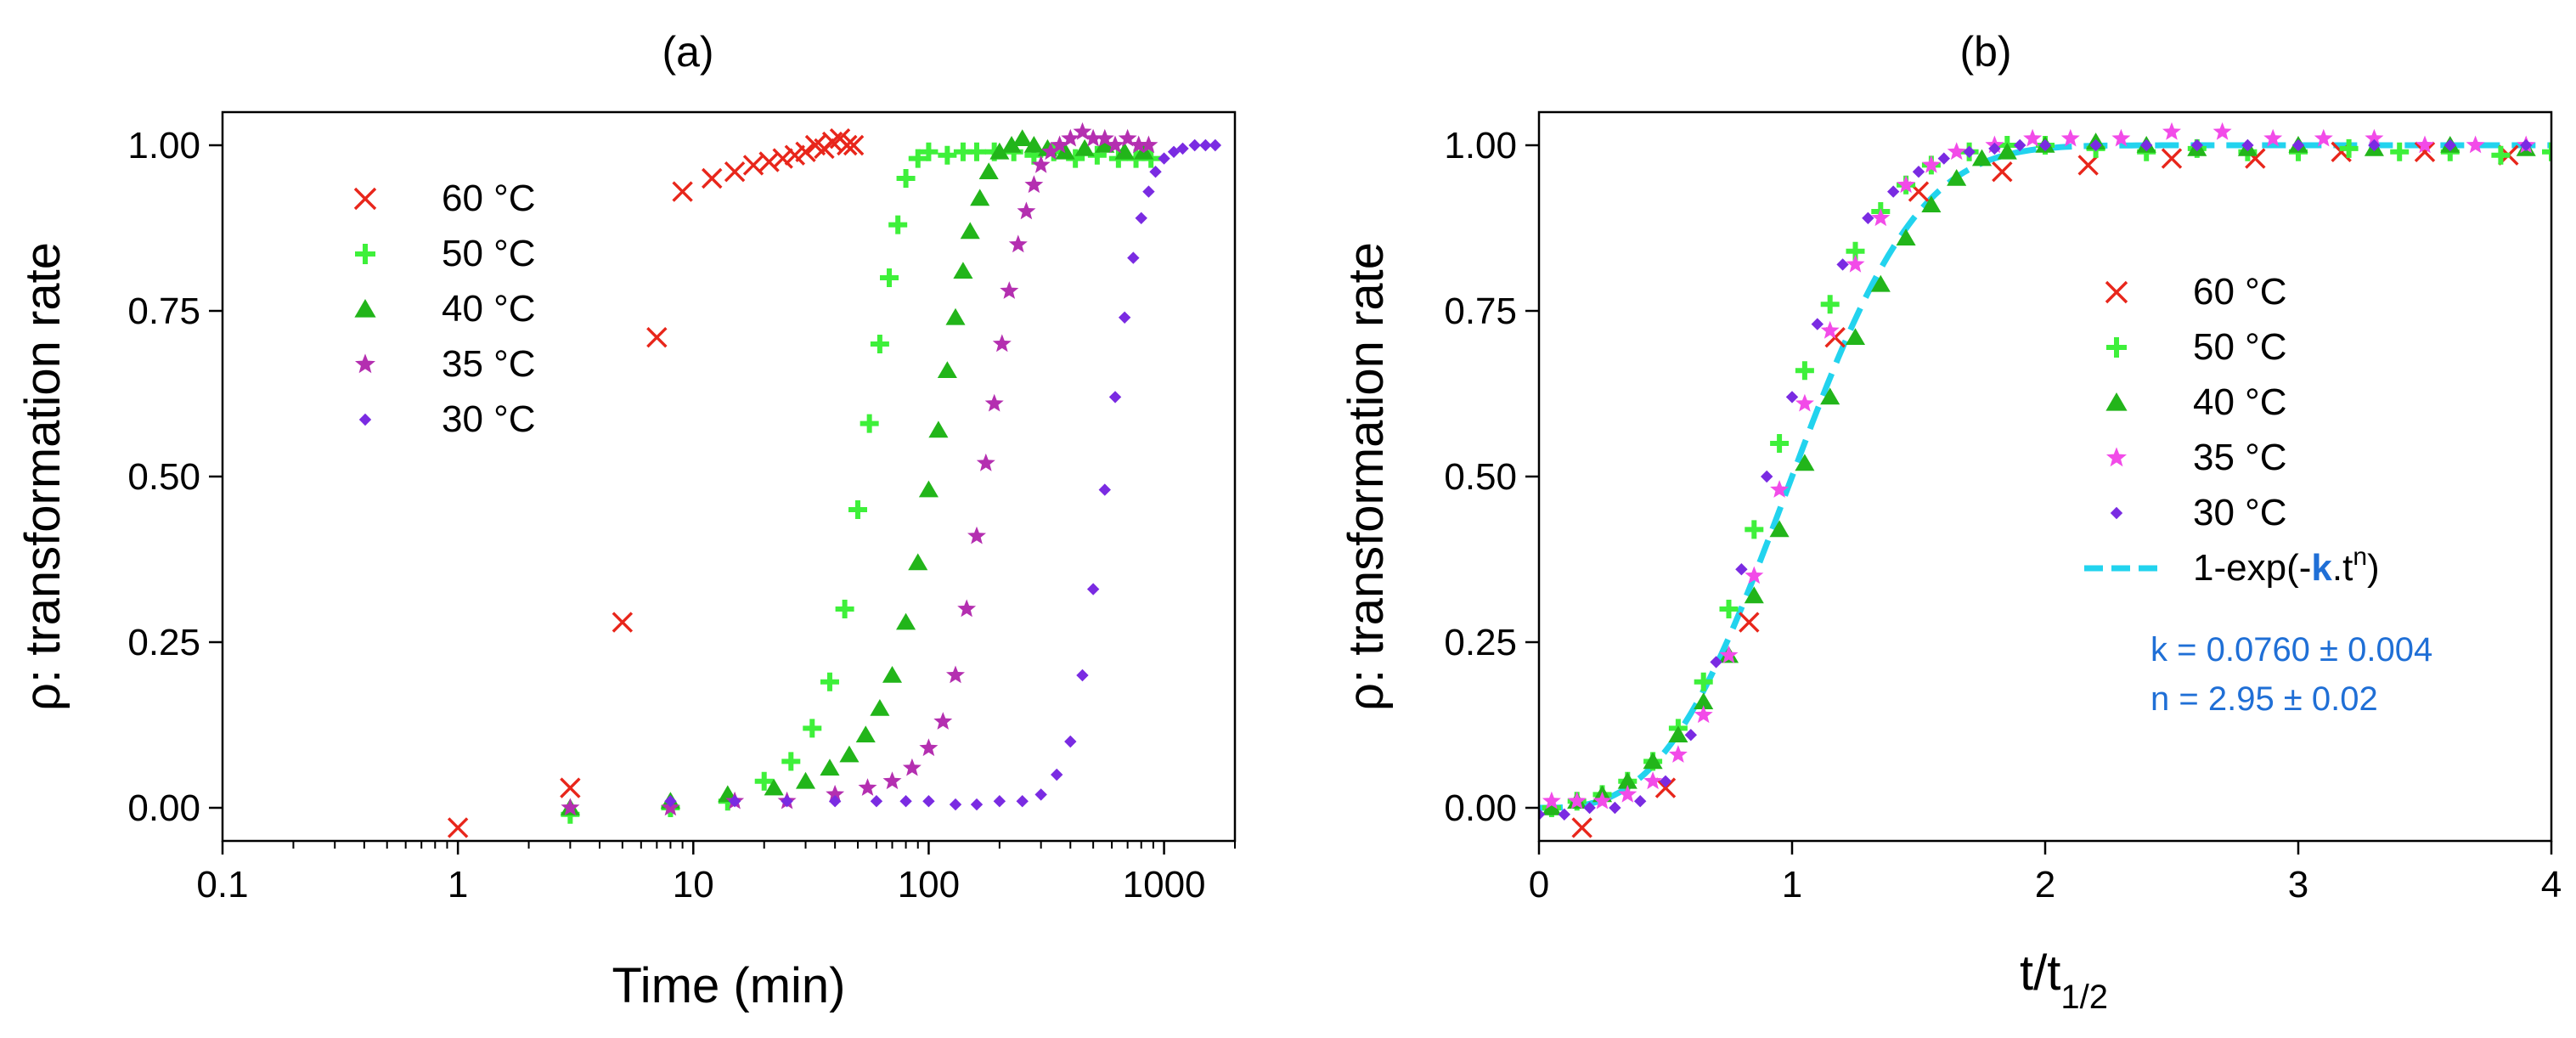 Image resolution: width=2576 pixels, height=1038 pixels. Describe the element at coordinates (2240, 512) in the screenshot. I see `legend-label: 30 °C` at that location.